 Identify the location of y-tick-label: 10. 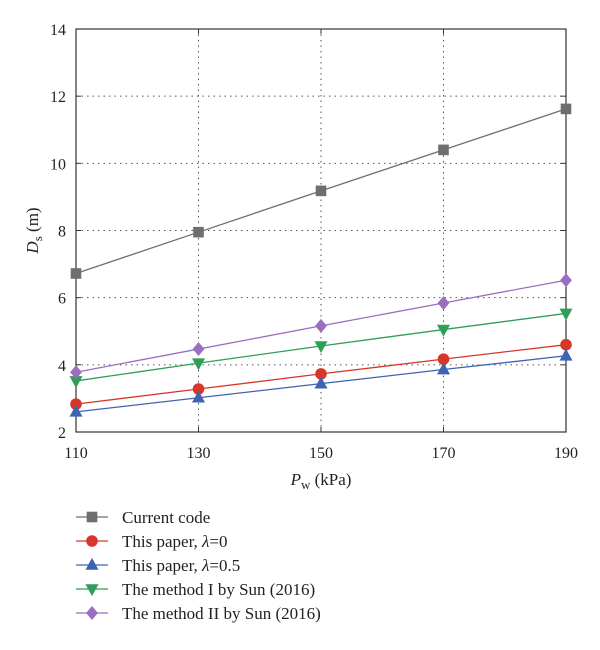
(58, 164).